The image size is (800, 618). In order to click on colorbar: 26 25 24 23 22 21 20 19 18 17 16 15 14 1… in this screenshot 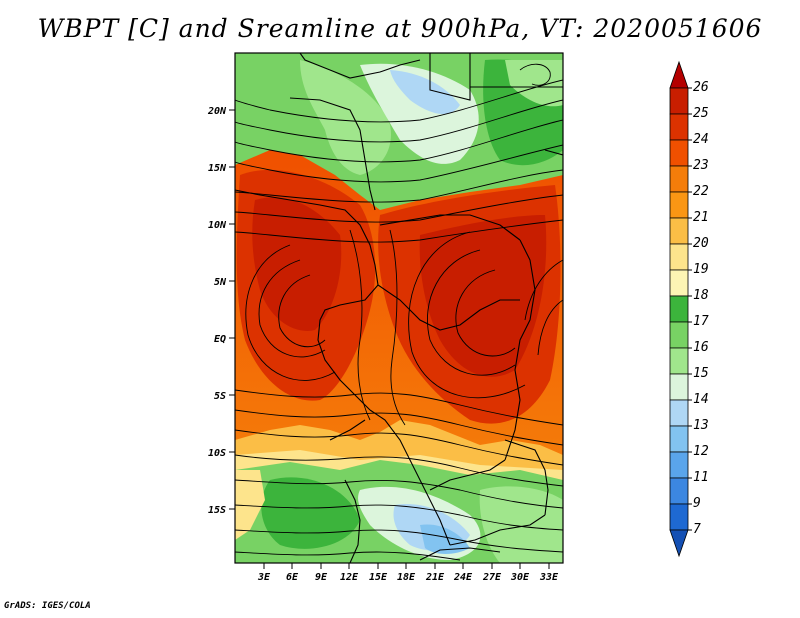, I will do `click(689, 309)`.